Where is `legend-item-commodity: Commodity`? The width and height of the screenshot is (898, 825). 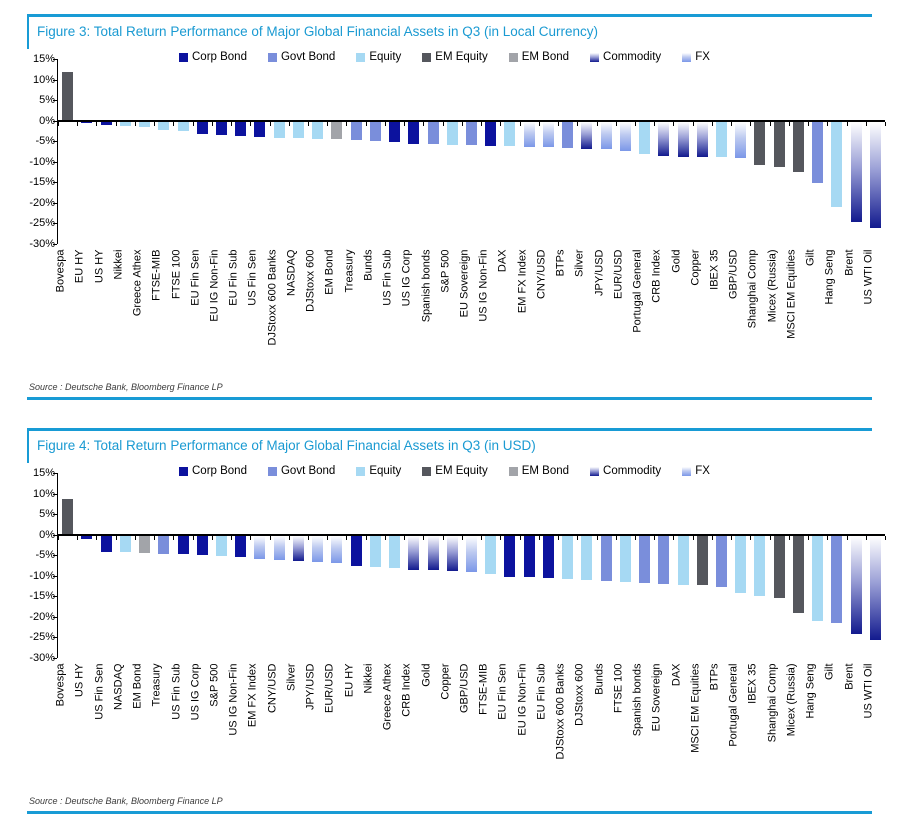 legend-item-commodity: Commodity is located at coordinates (625, 57).